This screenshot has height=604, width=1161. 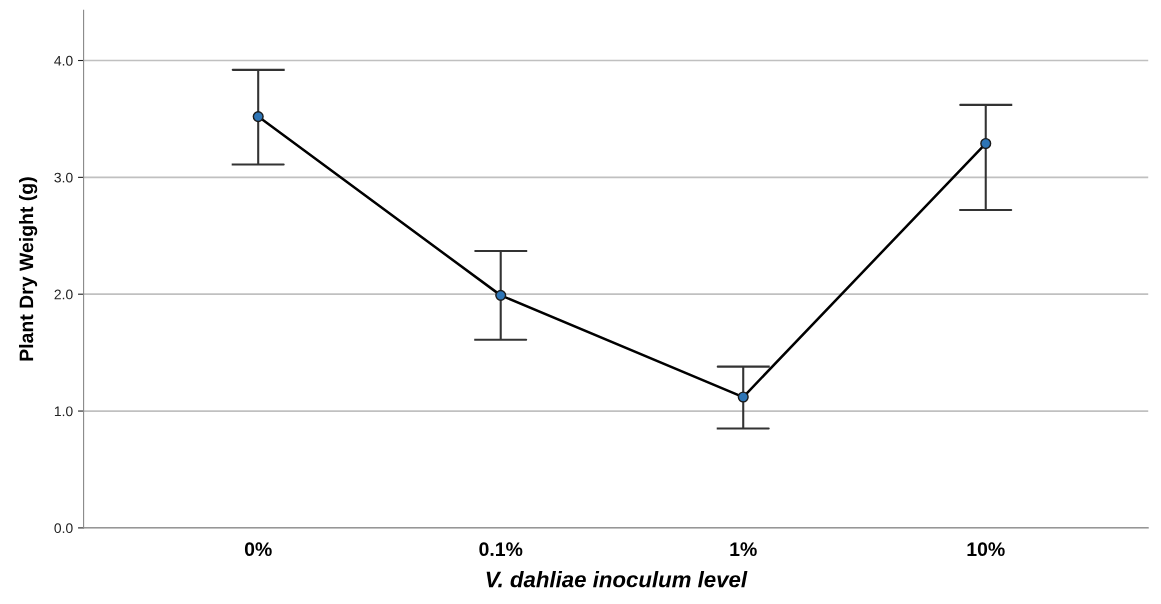 I want to click on y-tick-label: 3.0, so click(x=63, y=177).